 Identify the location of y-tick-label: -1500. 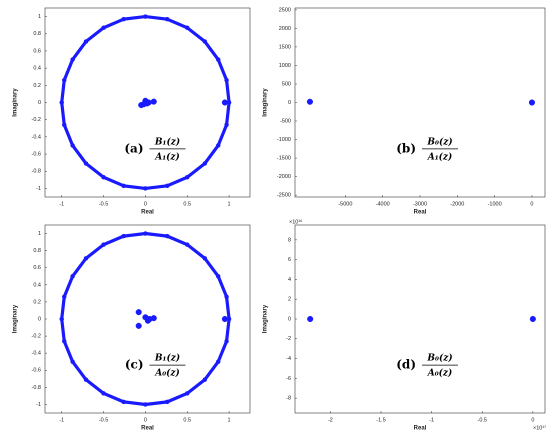
(284, 159).